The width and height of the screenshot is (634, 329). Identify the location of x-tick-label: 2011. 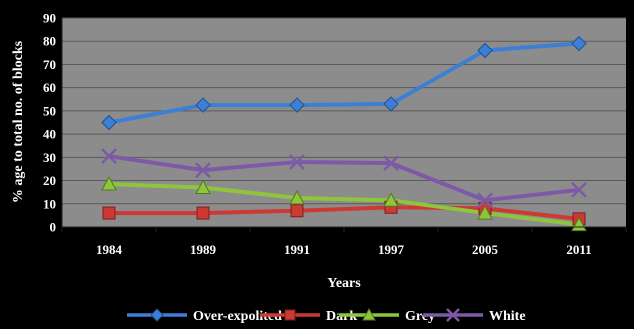
(578, 249).